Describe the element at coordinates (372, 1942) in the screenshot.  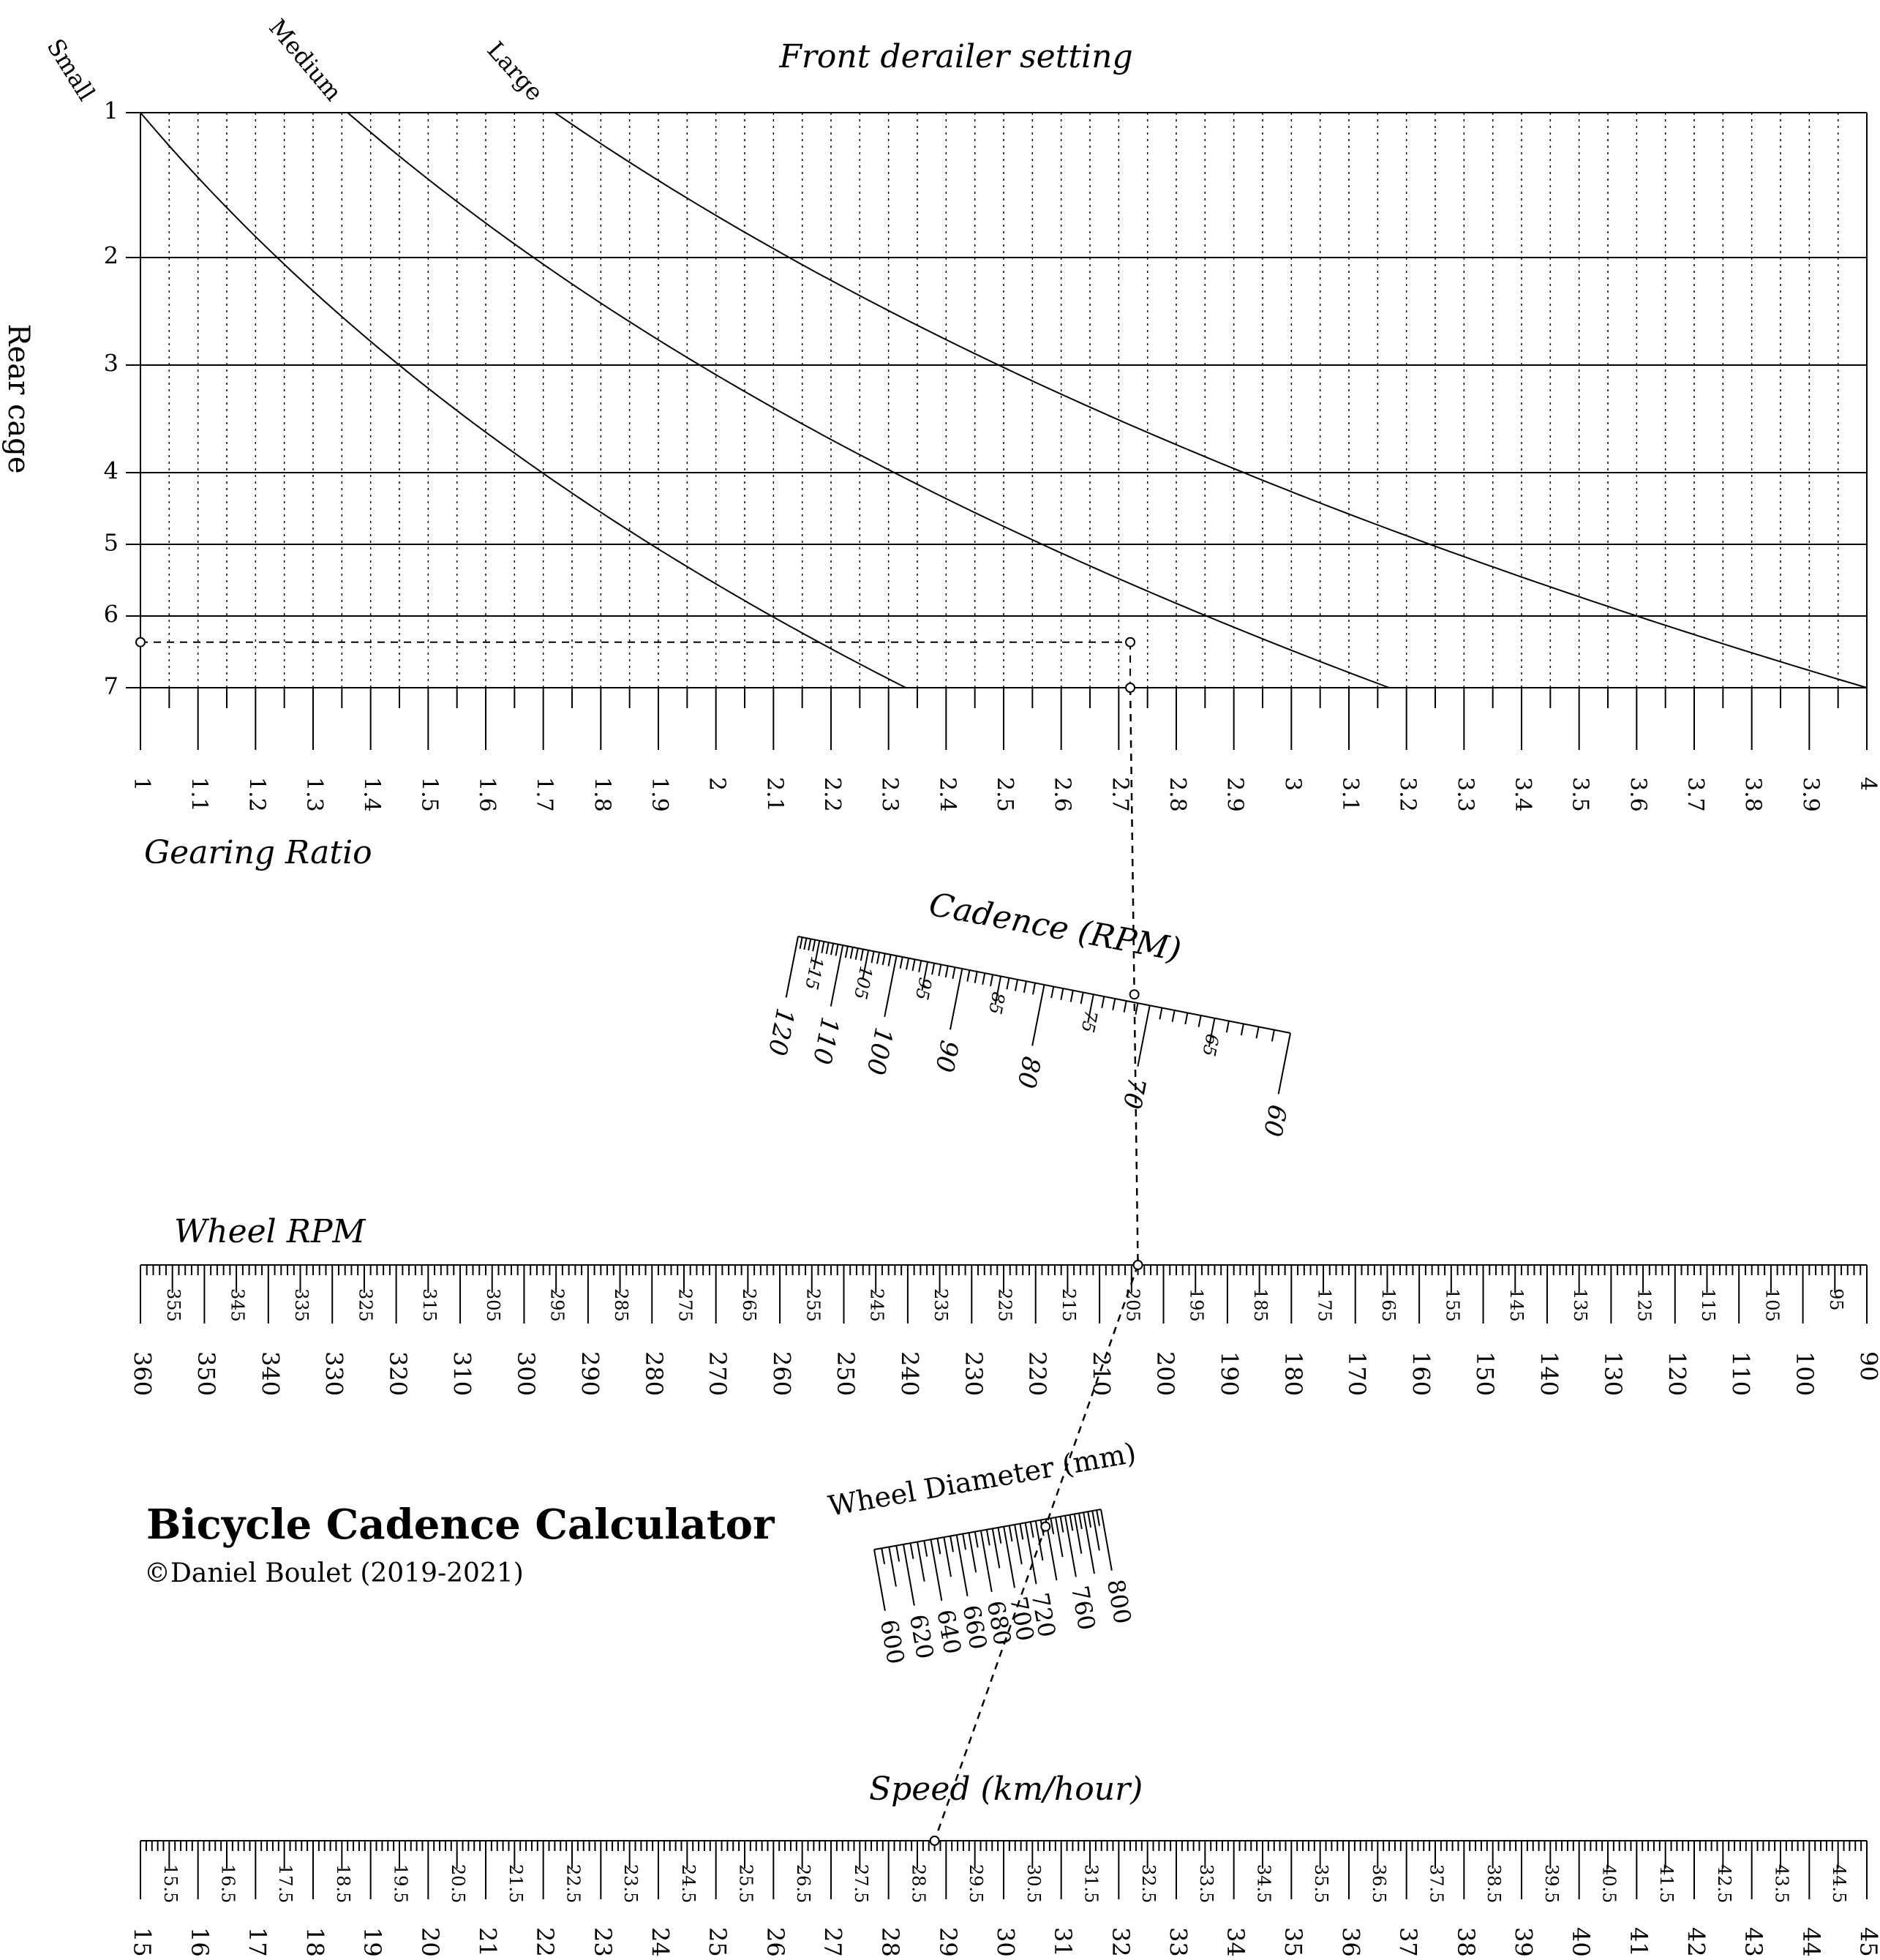
I see `speed-major-label: 19` at that location.